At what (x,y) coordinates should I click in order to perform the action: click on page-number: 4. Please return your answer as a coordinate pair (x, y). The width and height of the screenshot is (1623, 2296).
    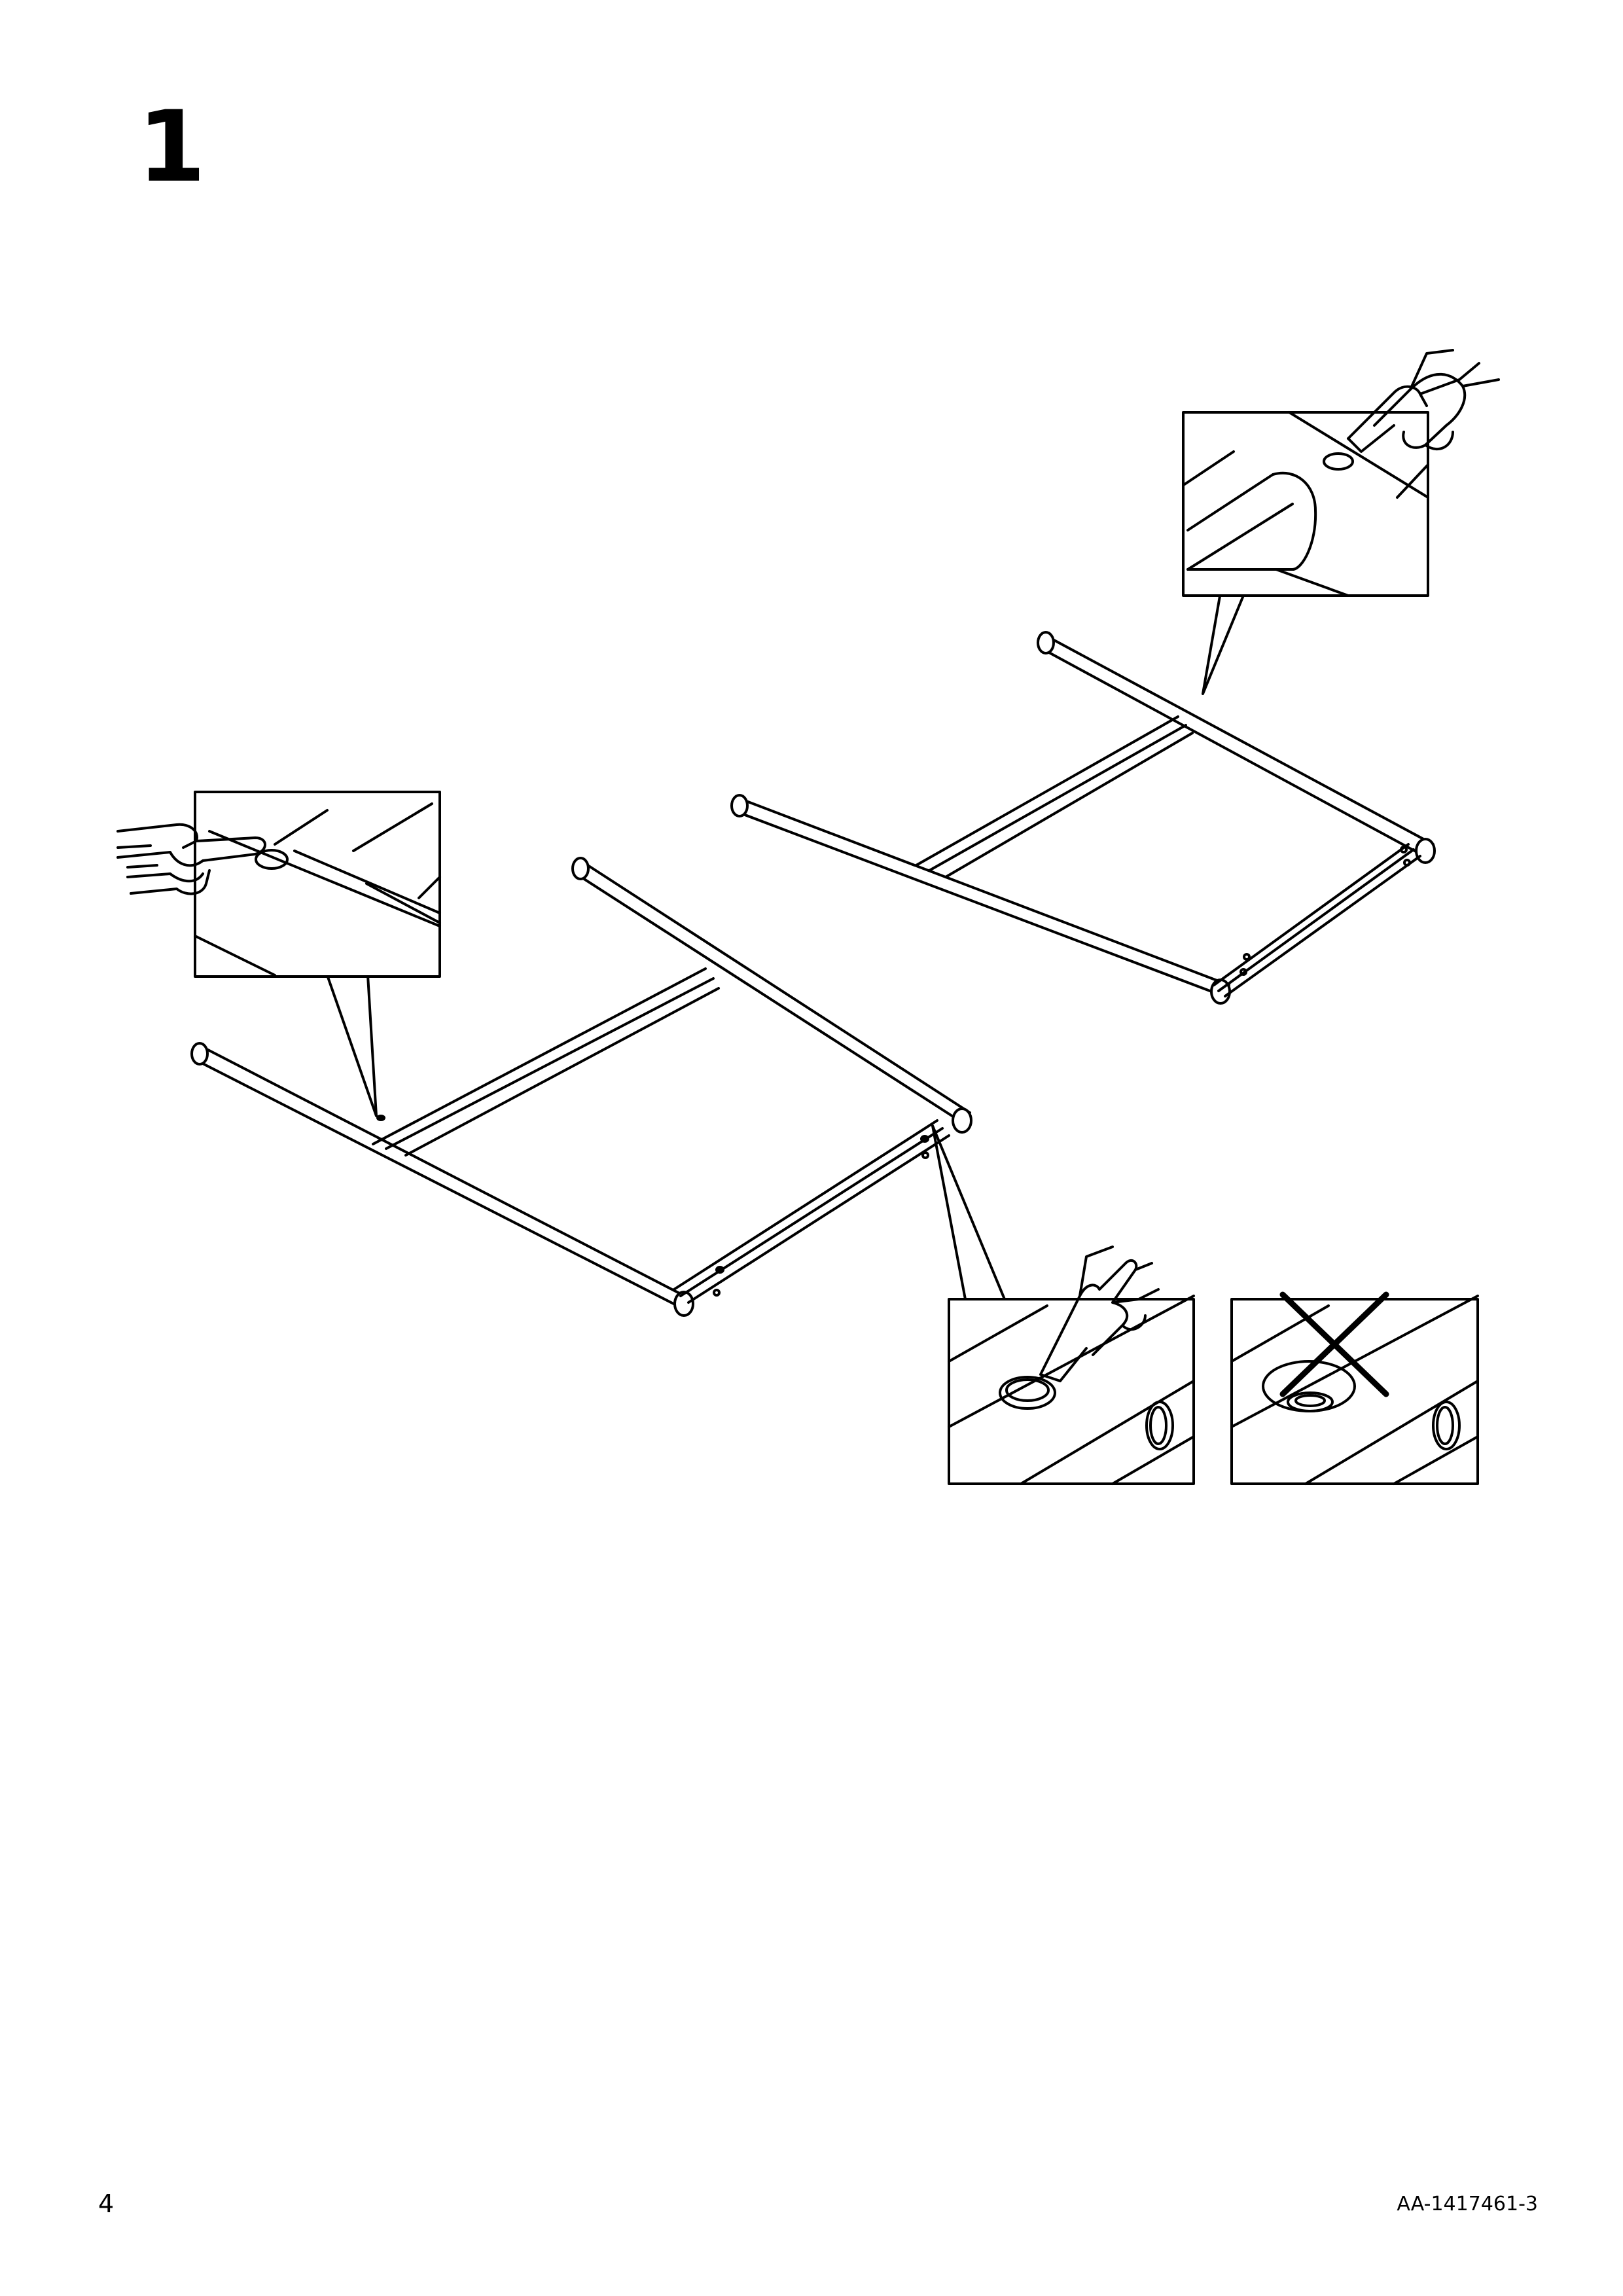
    Looking at the image, I should click on (106, 2203).